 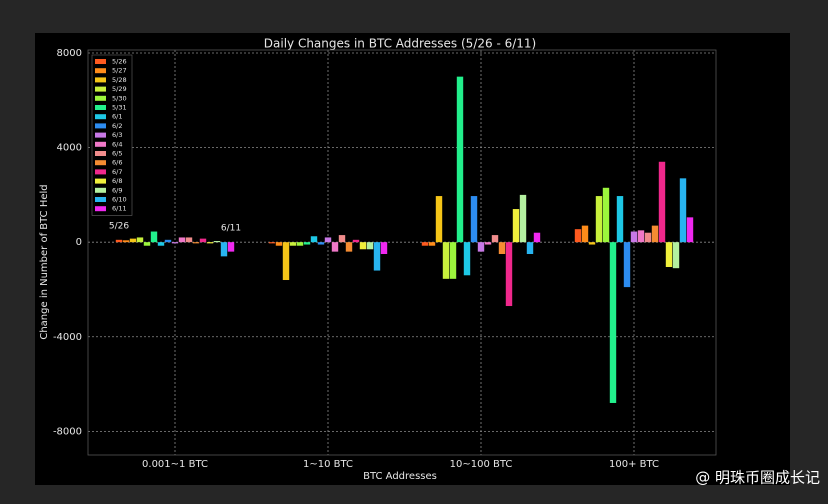 I want to click on annotation: 5/26, so click(x=119, y=226).